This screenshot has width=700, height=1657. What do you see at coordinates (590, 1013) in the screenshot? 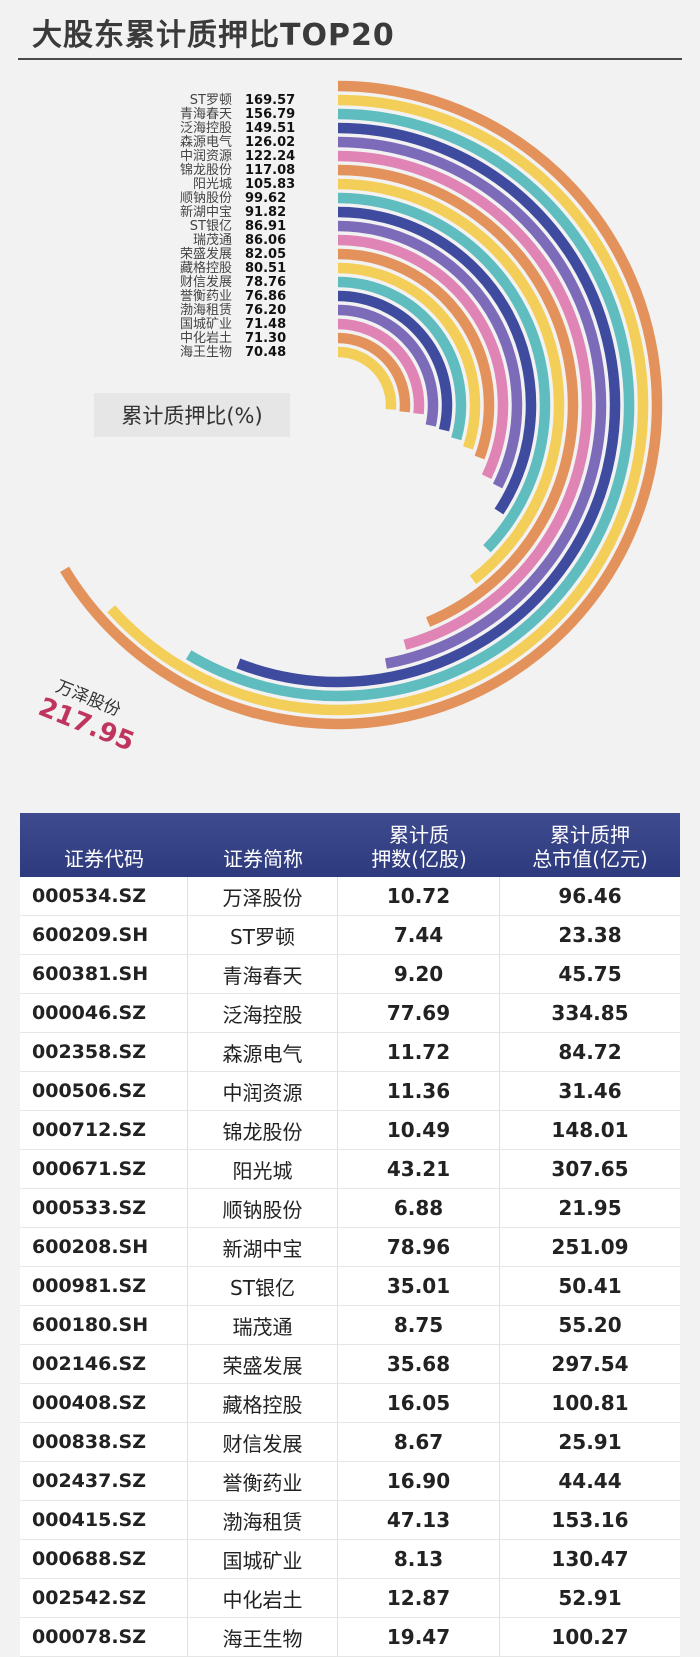
I see `table-cell: 334.85` at bounding box center [590, 1013].